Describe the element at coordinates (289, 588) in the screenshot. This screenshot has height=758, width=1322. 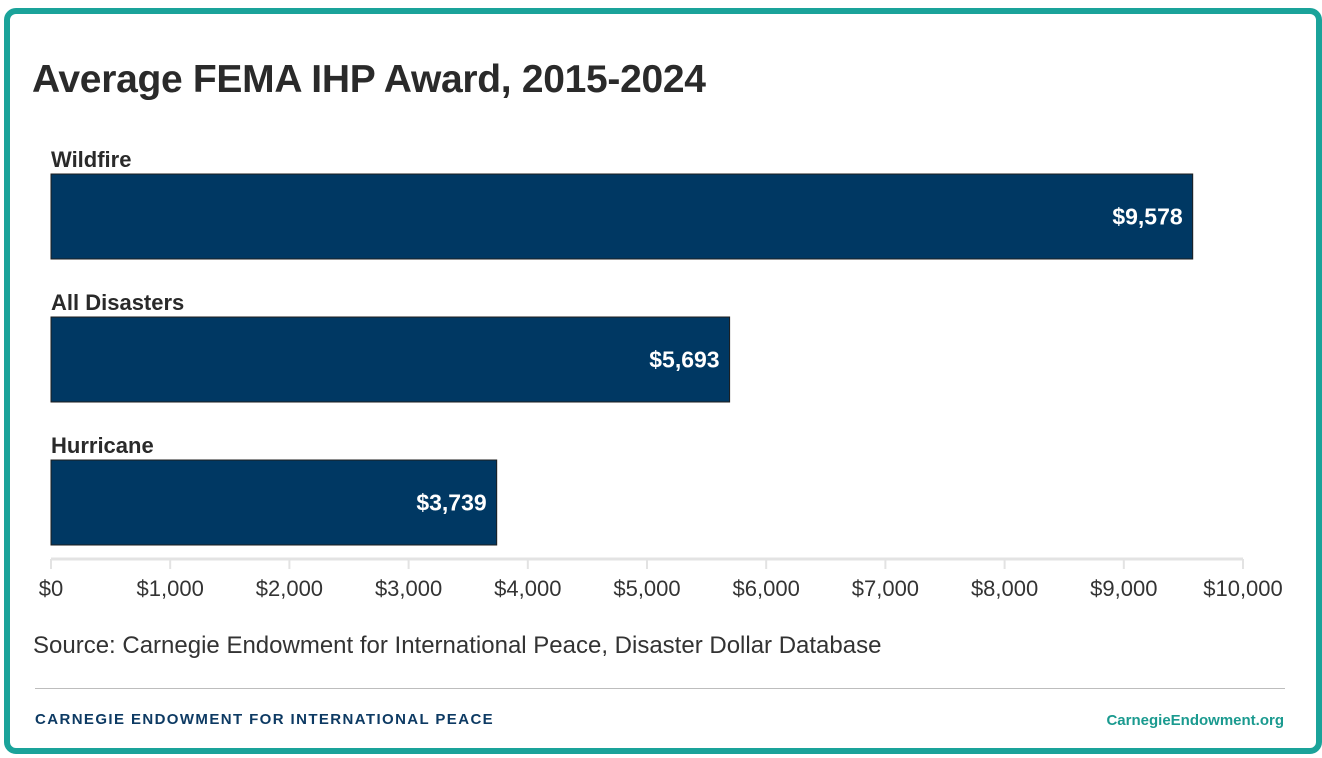
I see `x-tick-label: $2,000` at that location.